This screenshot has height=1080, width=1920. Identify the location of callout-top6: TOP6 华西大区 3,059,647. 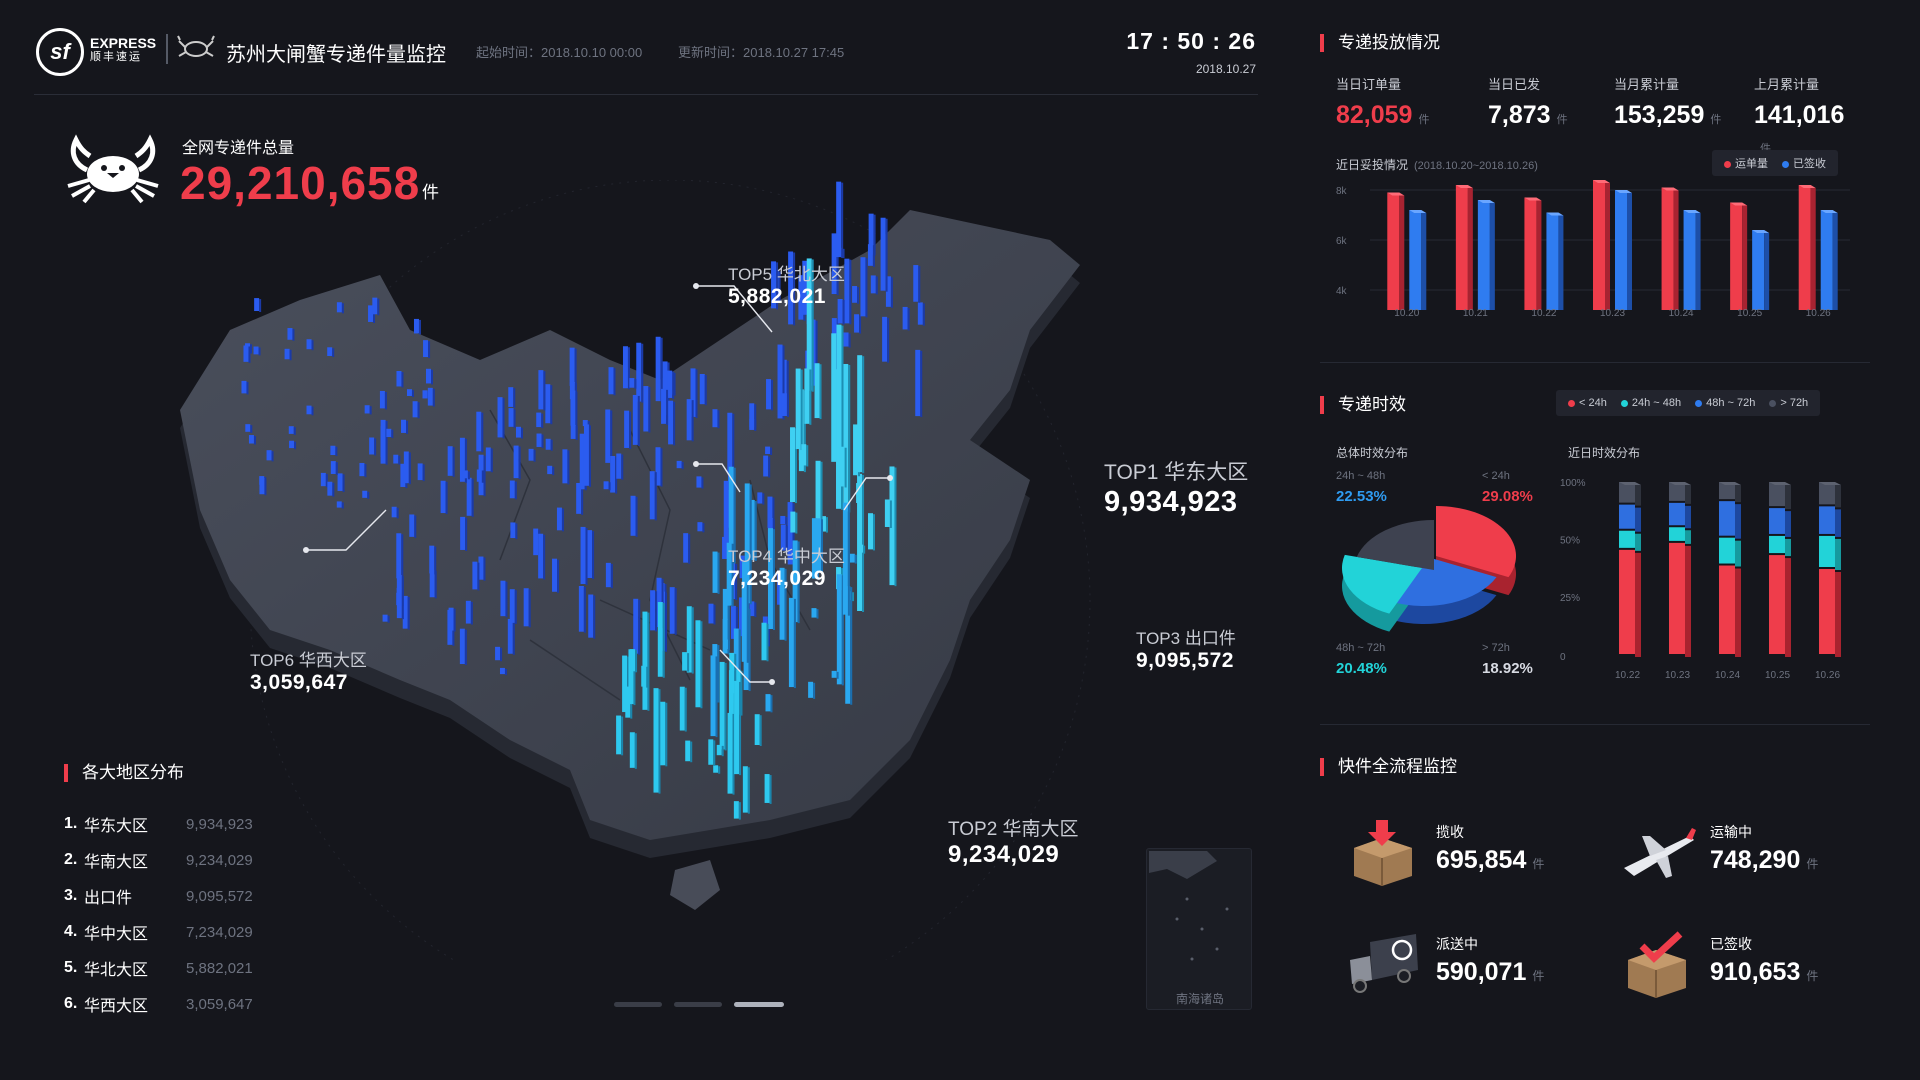
(308, 670).